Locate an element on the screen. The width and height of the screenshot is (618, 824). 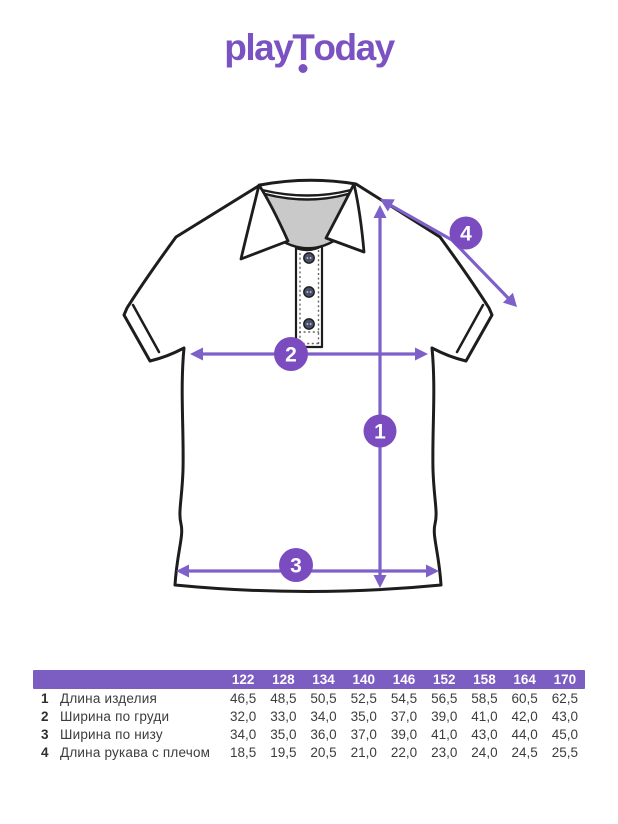
brand-logo: playT oday is located at coordinates (309, 49).